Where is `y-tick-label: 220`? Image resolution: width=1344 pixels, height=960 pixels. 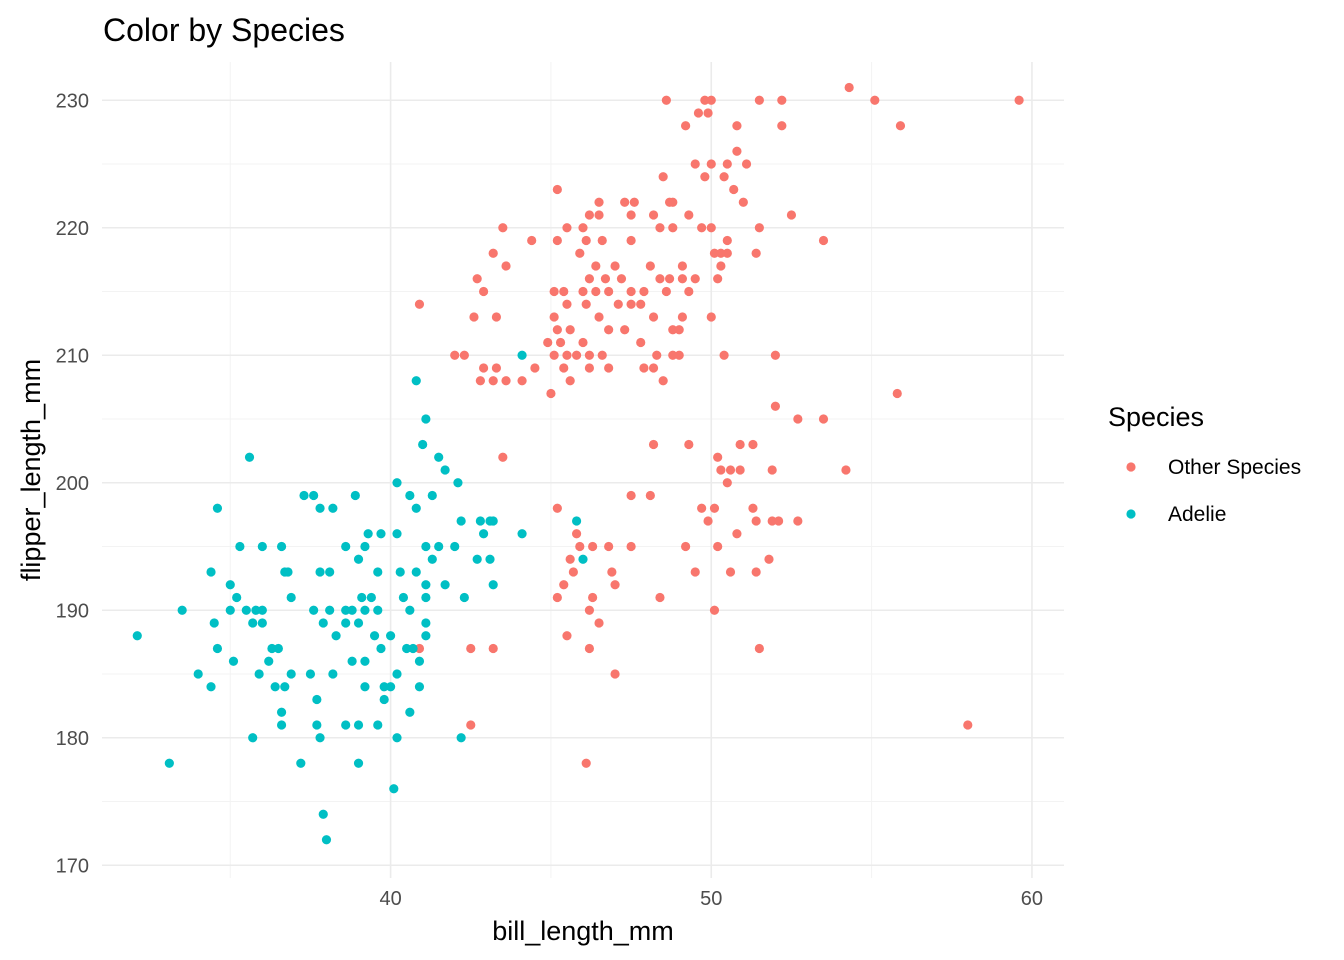 y-tick-label: 220 is located at coordinates (72, 229).